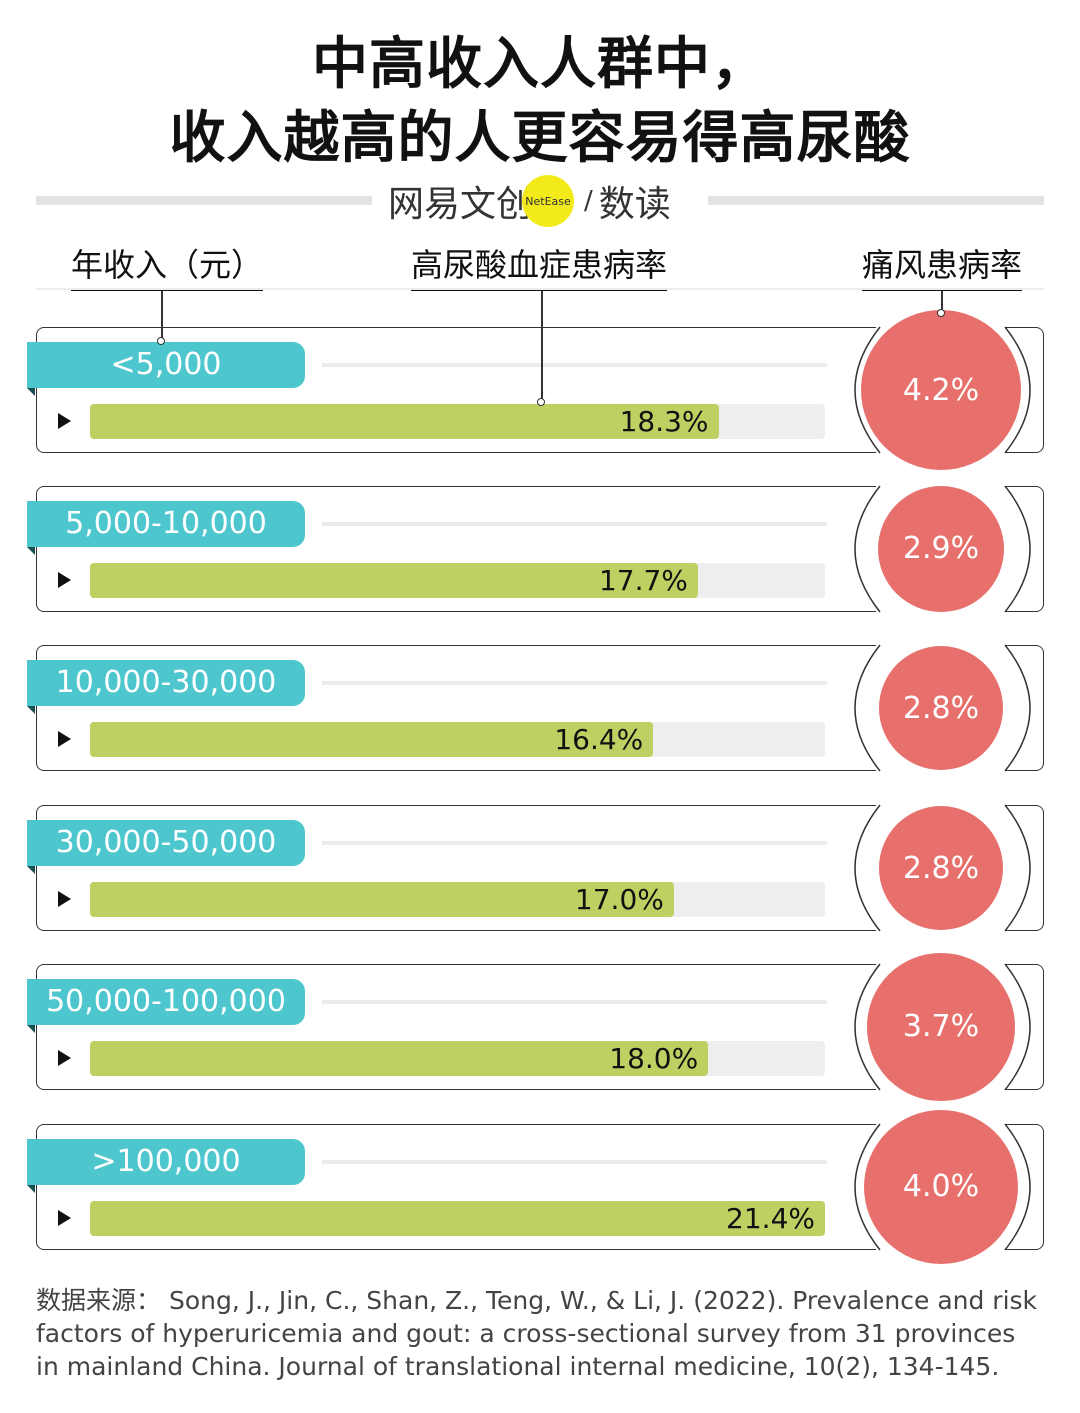 This screenshot has height=1413, width=1080. Describe the element at coordinates (942, 267) in the screenshot. I see `header-gout: 痛风患病率` at that location.